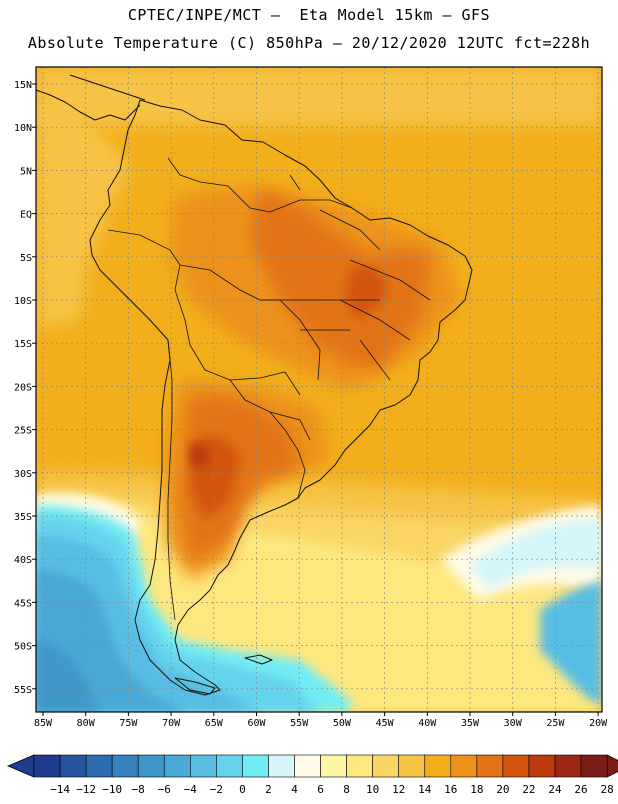 Image resolution: width=618 pixels, height=804 pixels. What do you see at coordinates (385, 723) in the screenshot?
I see `lon-label: 45W` at bounding box center [385, 723].